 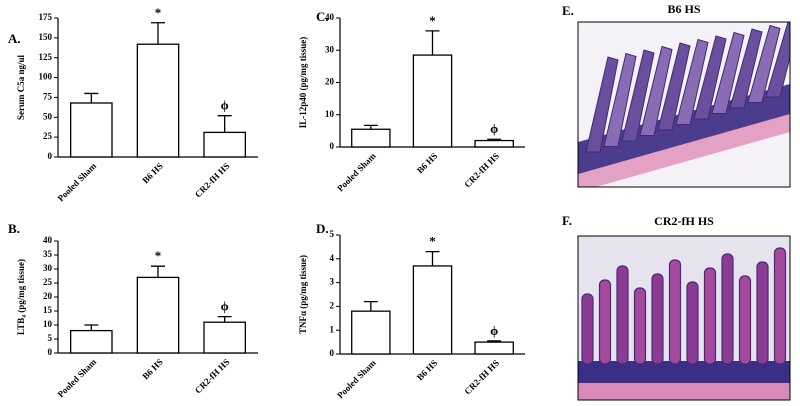 What do you see at coordinates (332, 282) in the screenshot?
I see `y-tick-label: 3` at bounding box center [332, 282].